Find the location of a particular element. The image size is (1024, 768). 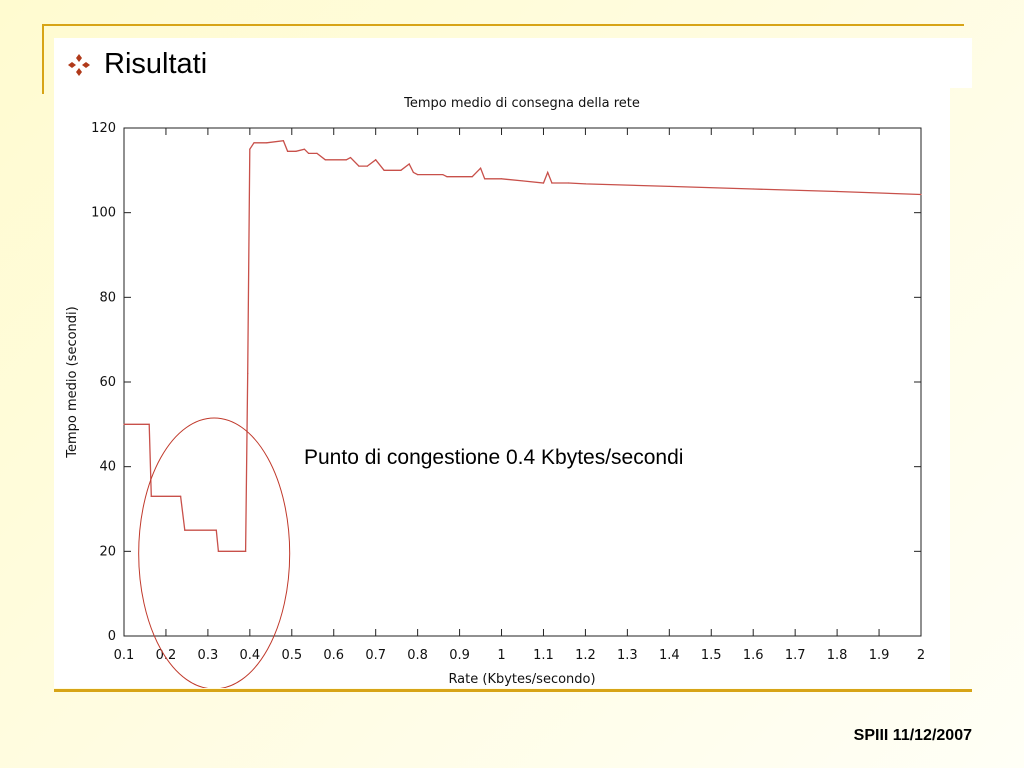

x-tick-label: 0.9 is located at coordinates (459, 655).